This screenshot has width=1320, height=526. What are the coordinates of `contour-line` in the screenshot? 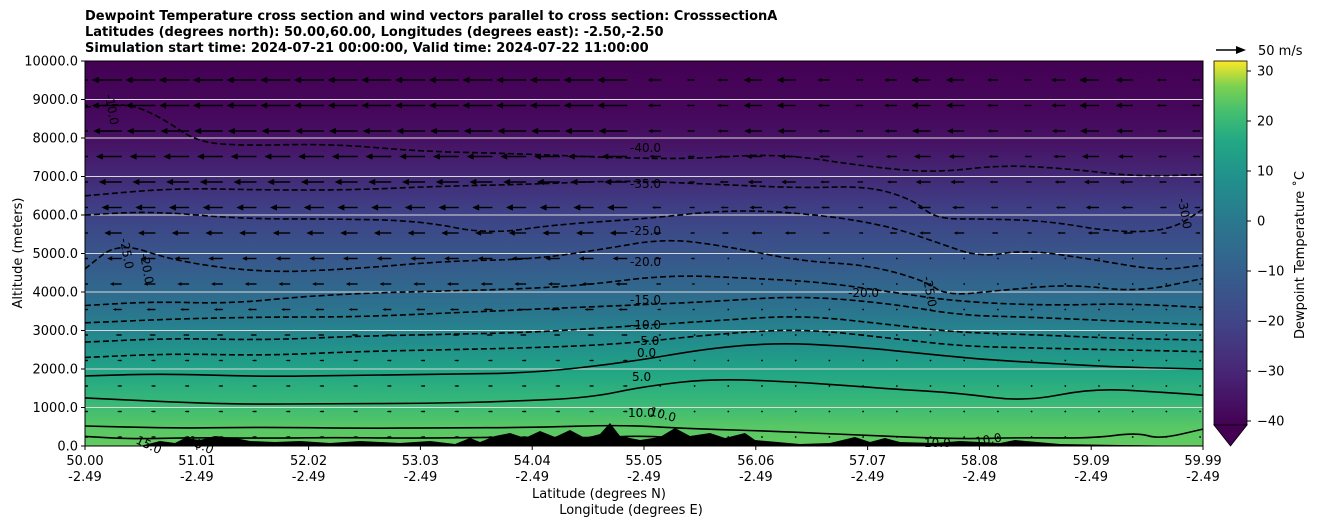 It's located at (644, 432).